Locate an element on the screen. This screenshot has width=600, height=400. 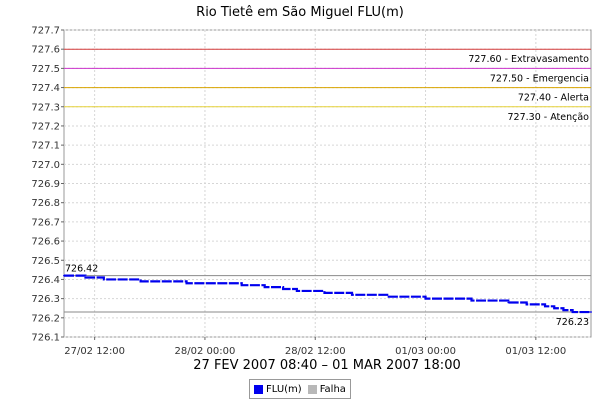
x-axis-label: 27 FEV 2007 08:40 – 01 MAR 2007 18:00 is located at coordinates (326, 365).